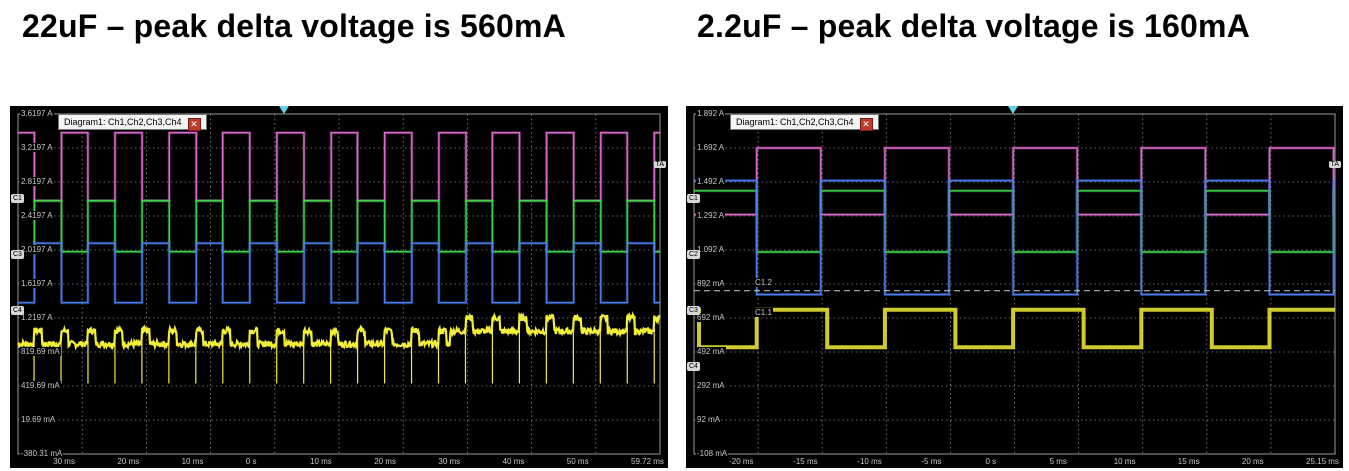 The image size is (1349, 471). Describe the element at coordinates (37, 181) in the screenshot. I see `y-tick-label: 2.8197 A` at that location.